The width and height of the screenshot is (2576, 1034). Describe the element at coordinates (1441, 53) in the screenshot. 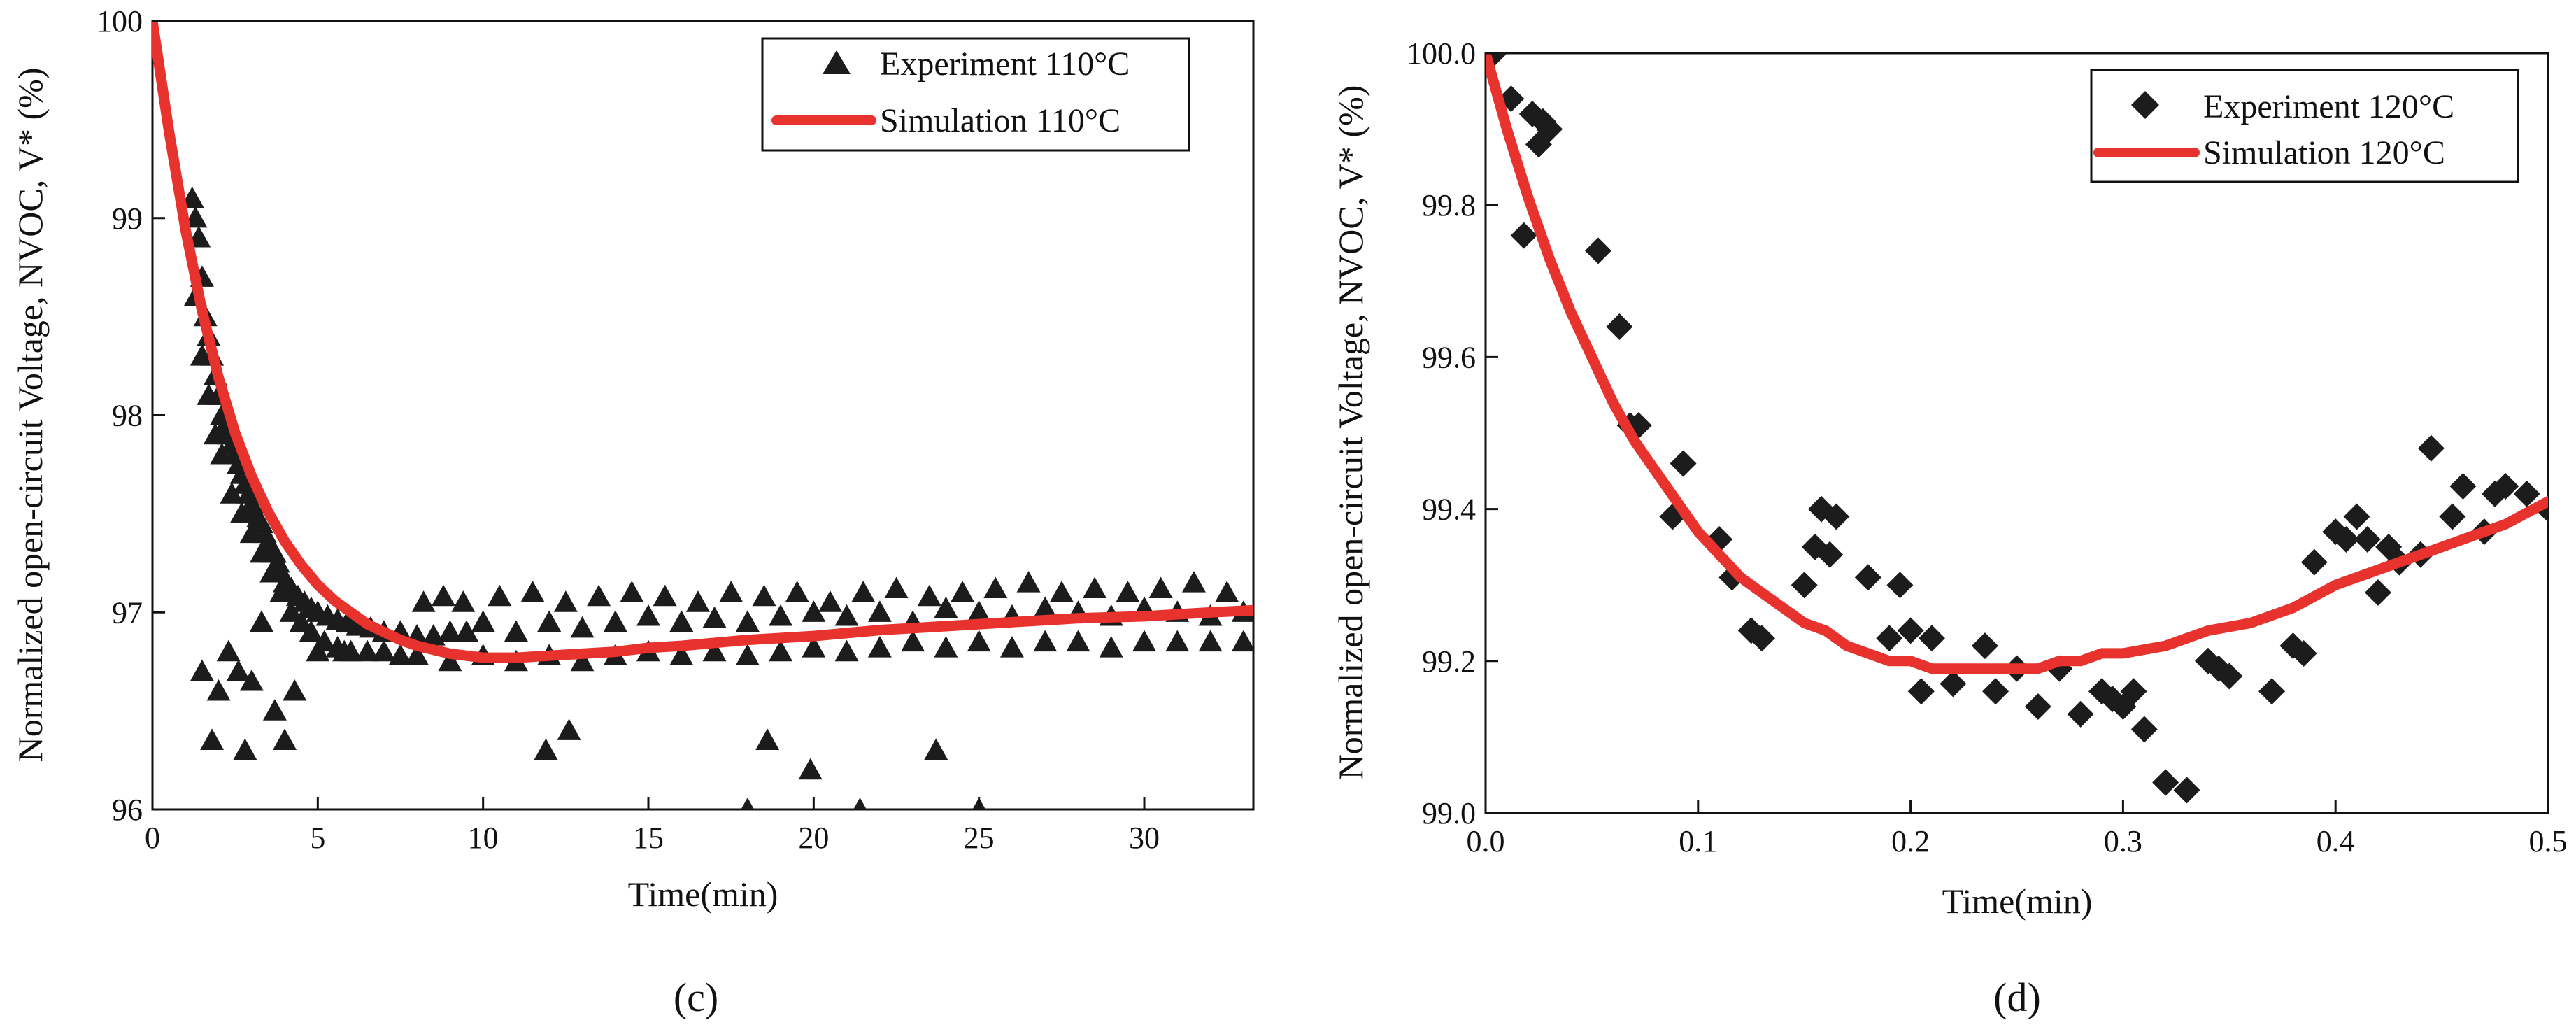

I see `y-tick-label-d: 100.0` at that location.